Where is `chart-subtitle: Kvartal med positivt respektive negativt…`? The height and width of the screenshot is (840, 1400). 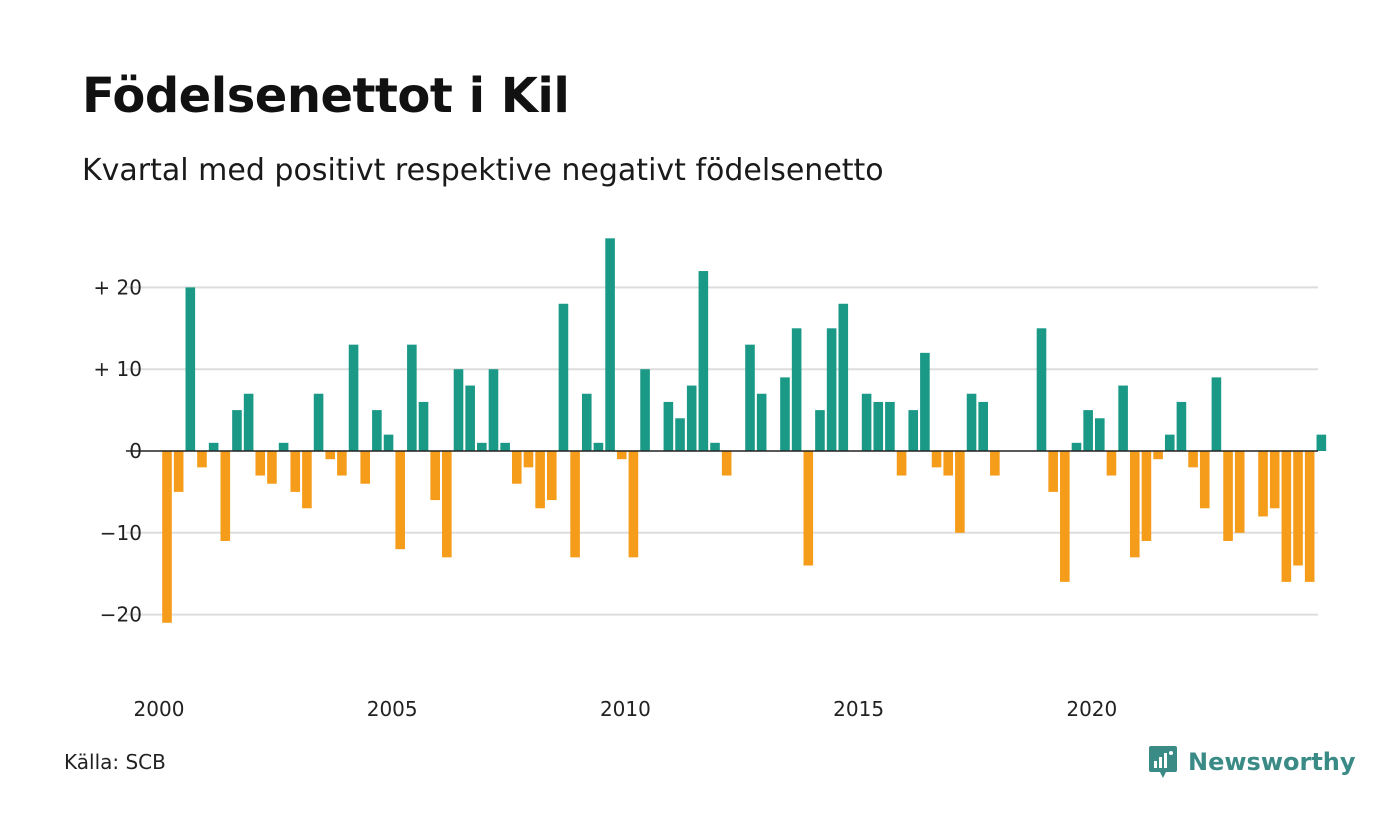
chart-subtitle: Kvartal med positivt respektive negativt… is located at coordinates (483, 170).